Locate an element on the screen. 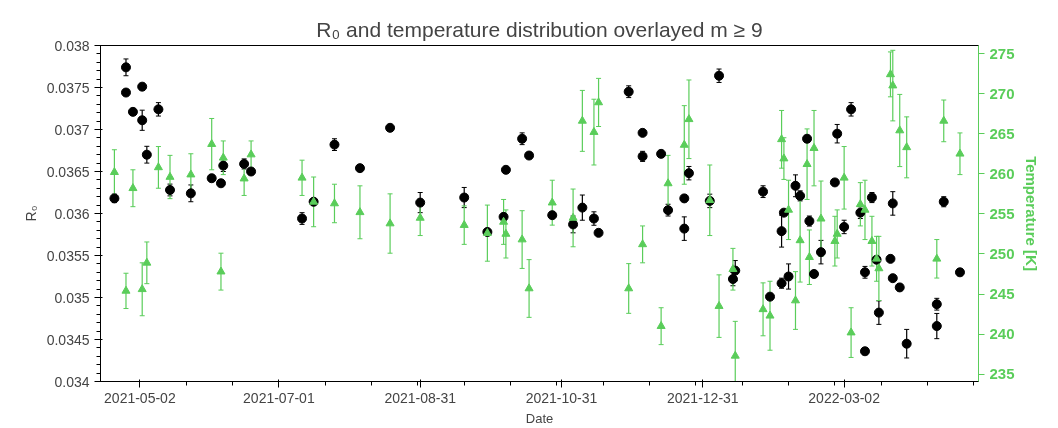  x-axis-title: Date is located at coordinates (539, 418).